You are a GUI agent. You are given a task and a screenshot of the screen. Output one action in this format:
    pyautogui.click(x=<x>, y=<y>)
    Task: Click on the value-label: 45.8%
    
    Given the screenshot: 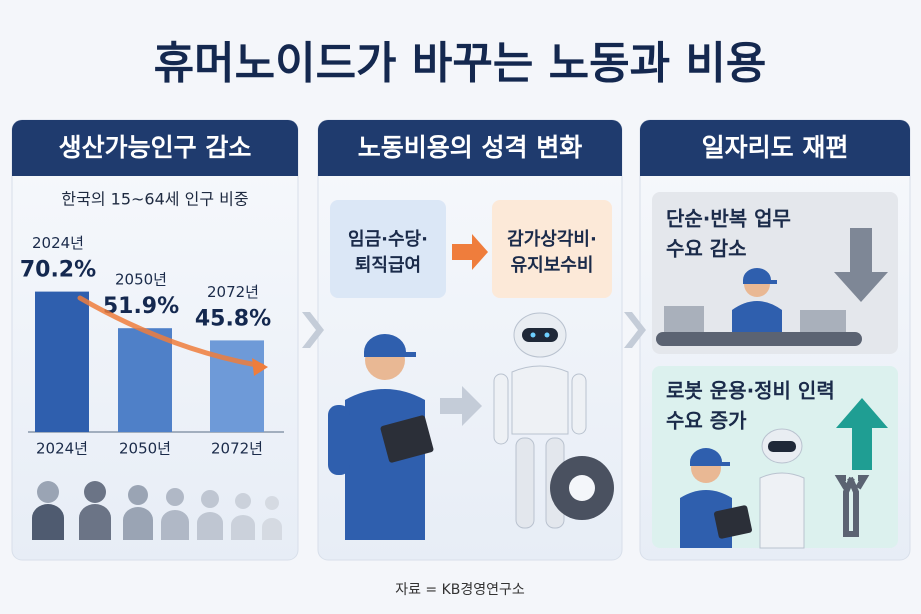 What is the action you would take?
    pyautogui.click(x=233, y=318)
    